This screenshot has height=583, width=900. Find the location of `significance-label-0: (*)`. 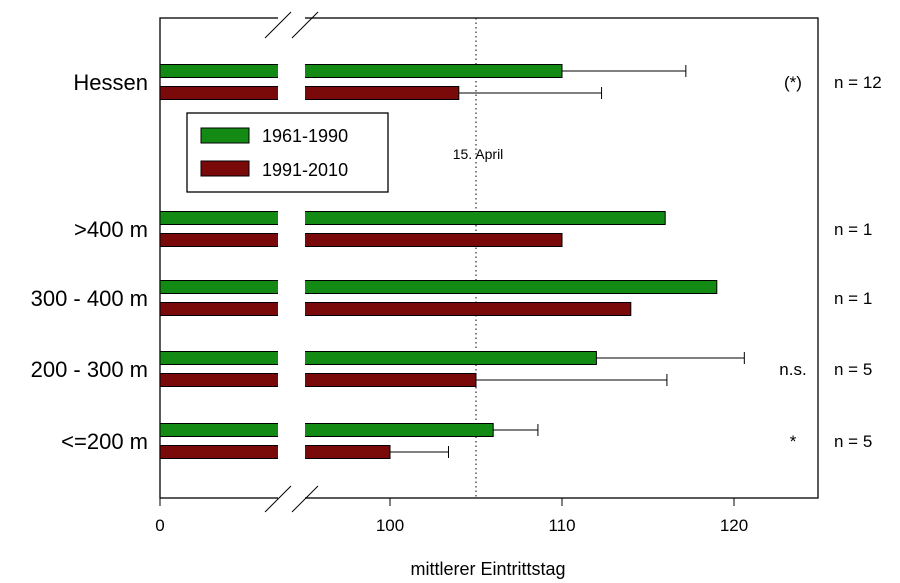

significance-label-0: (*) is located at coordinates (793, 82).